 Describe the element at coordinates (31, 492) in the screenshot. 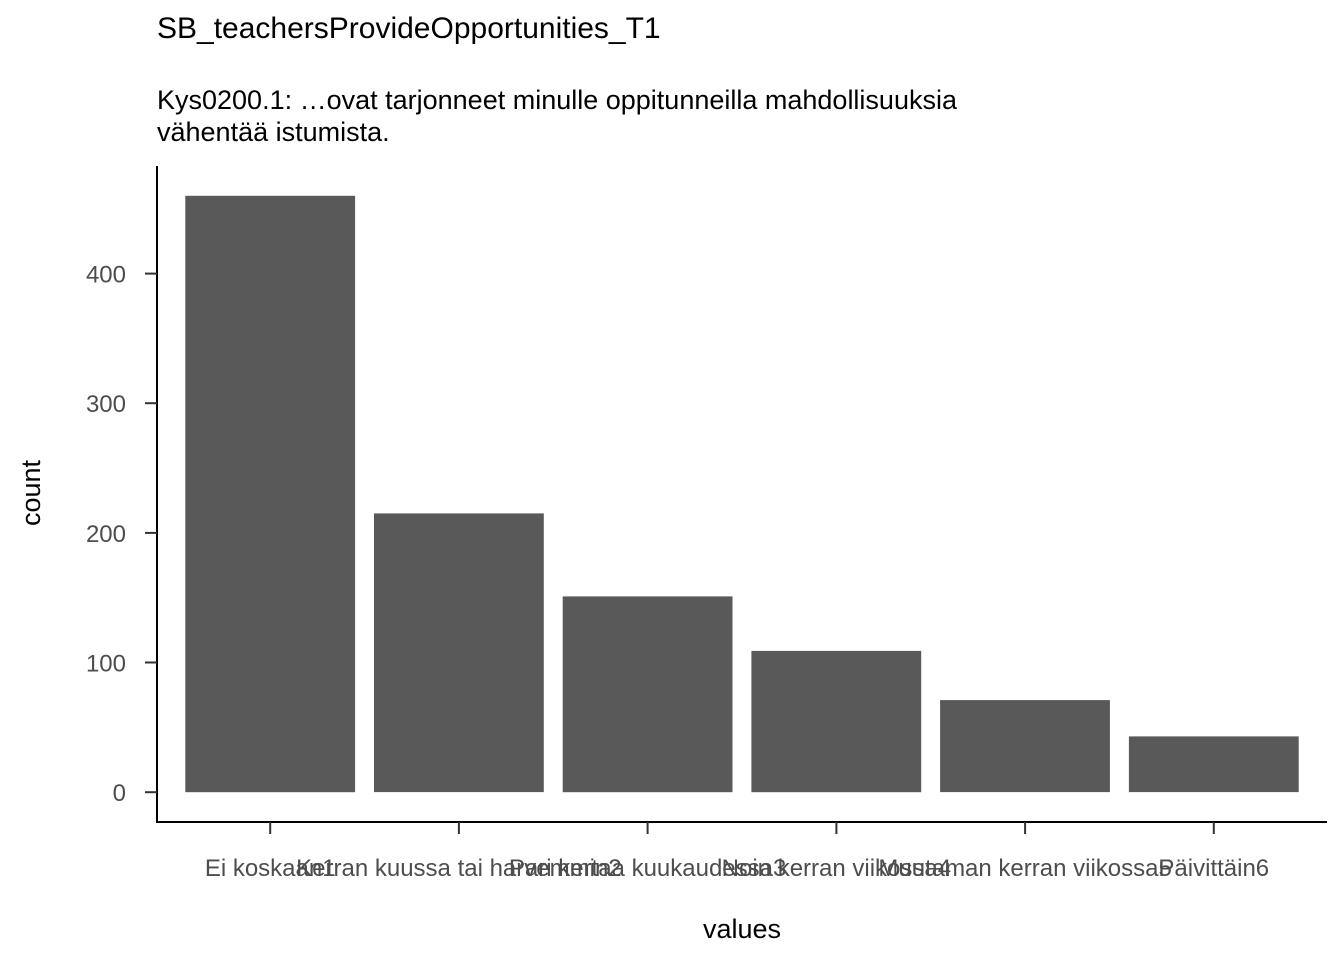

I see `y-axis-title: count` at that location.